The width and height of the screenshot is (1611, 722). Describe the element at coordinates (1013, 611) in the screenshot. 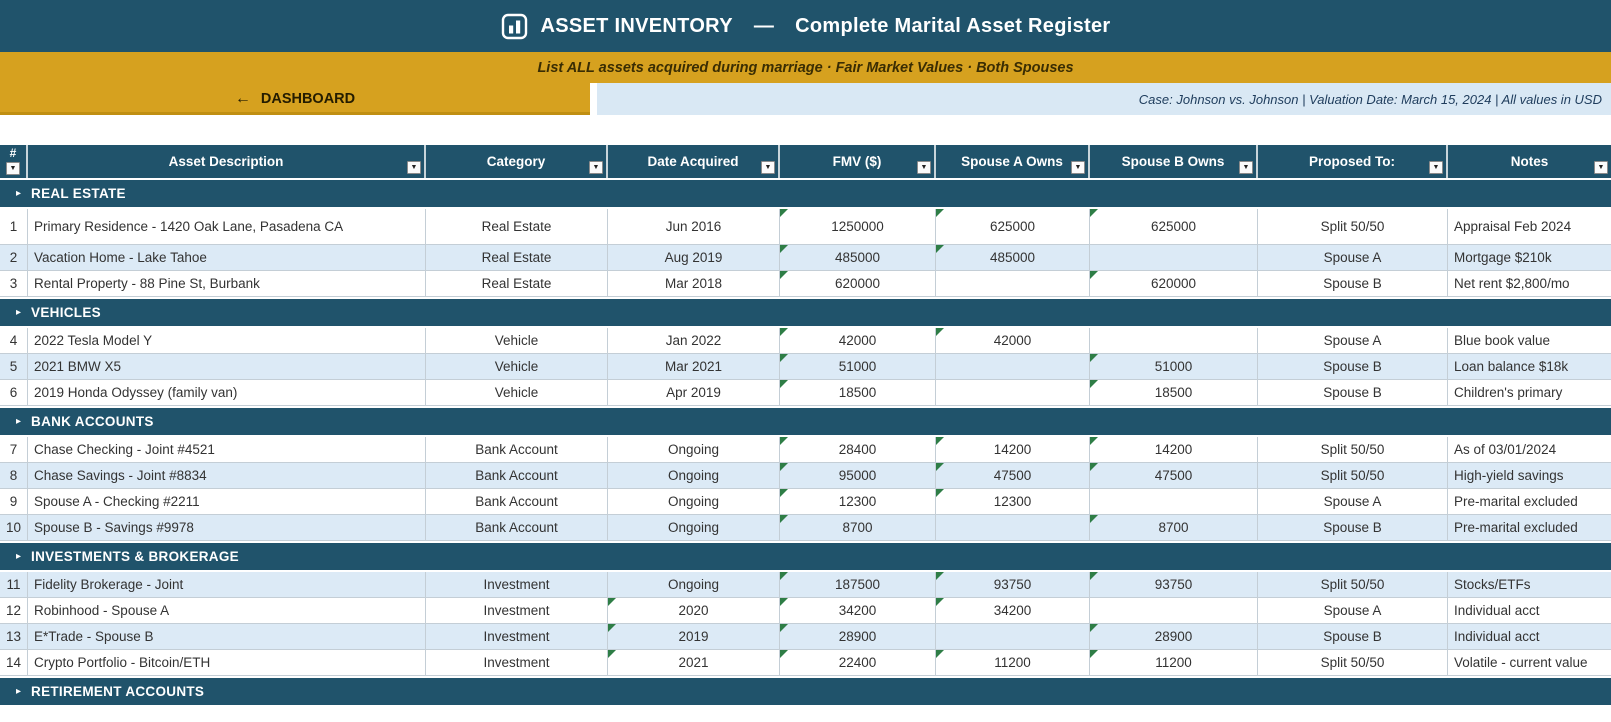

I see `spouse-a-owns-cell: 34200` at that location.